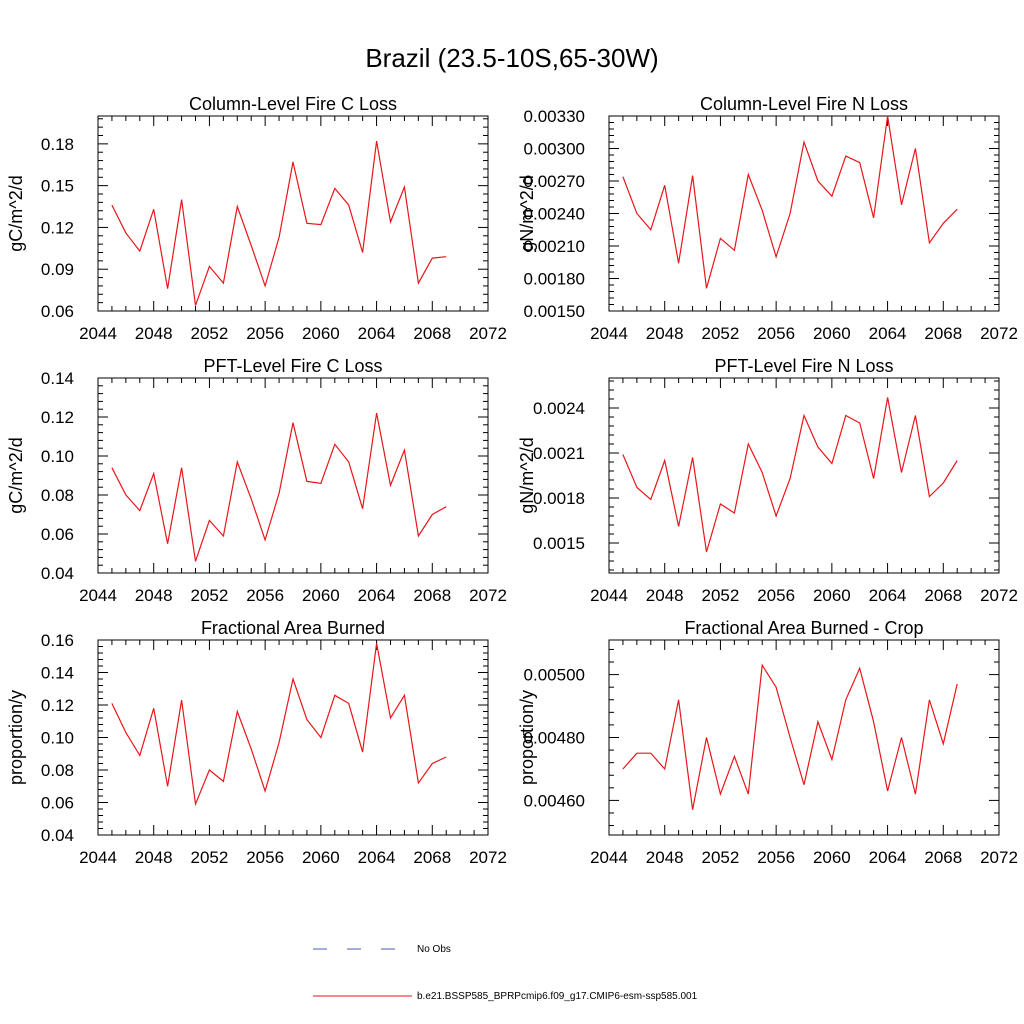 The width and height of the screenshot is (1024, 1024). What do you see at coordinates (57, 144) in the screenshot?
I see `y-tick-label: 0.18` at bounding box center [57, 144].